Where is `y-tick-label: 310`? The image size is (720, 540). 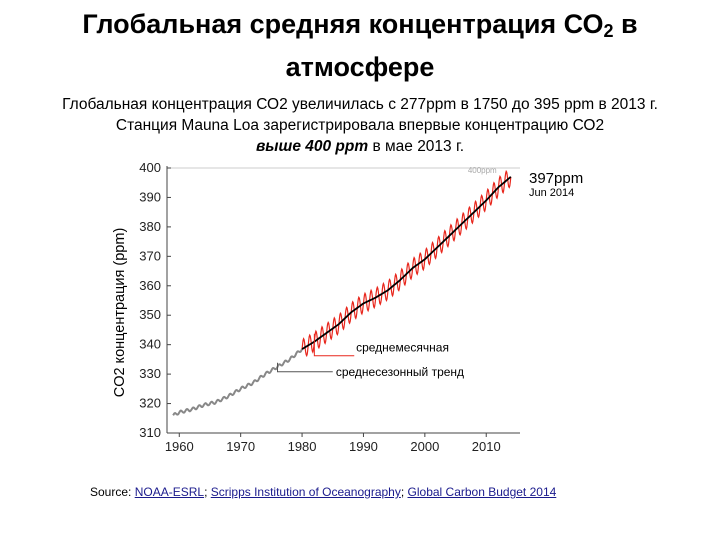
y-tick-label: 310 is located at coordinates (150, 432).